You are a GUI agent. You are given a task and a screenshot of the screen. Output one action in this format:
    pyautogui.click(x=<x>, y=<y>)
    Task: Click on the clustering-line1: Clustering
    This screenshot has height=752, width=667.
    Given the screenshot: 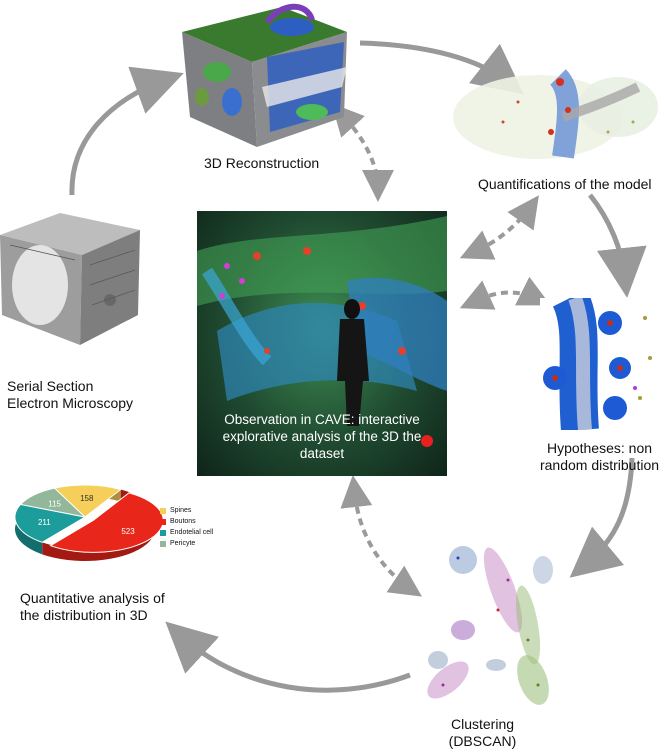 What is the action you would take?
    pyautogui.click(x=482, y=724)
    